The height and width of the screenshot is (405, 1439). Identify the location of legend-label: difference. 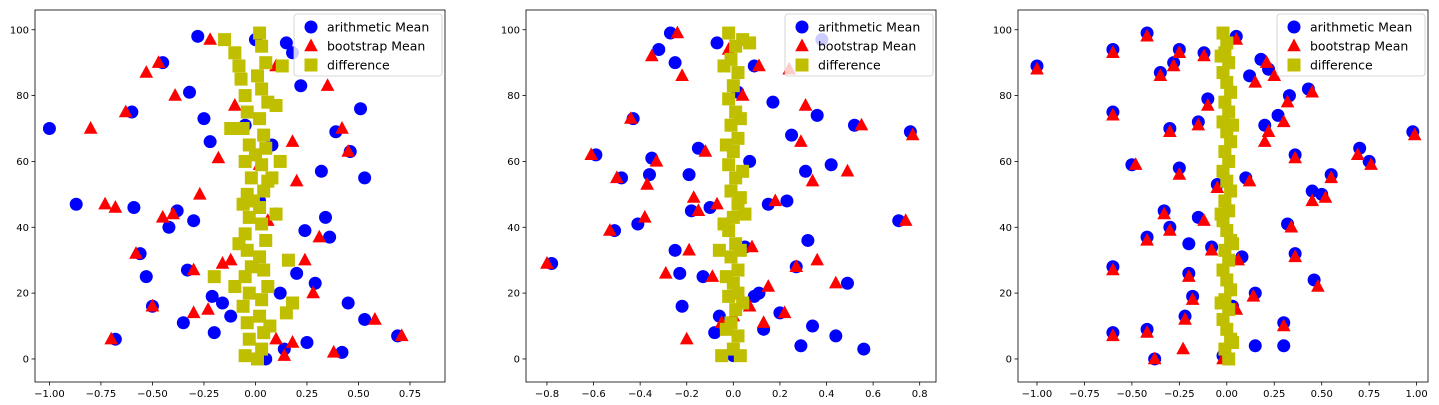
(849, 65).